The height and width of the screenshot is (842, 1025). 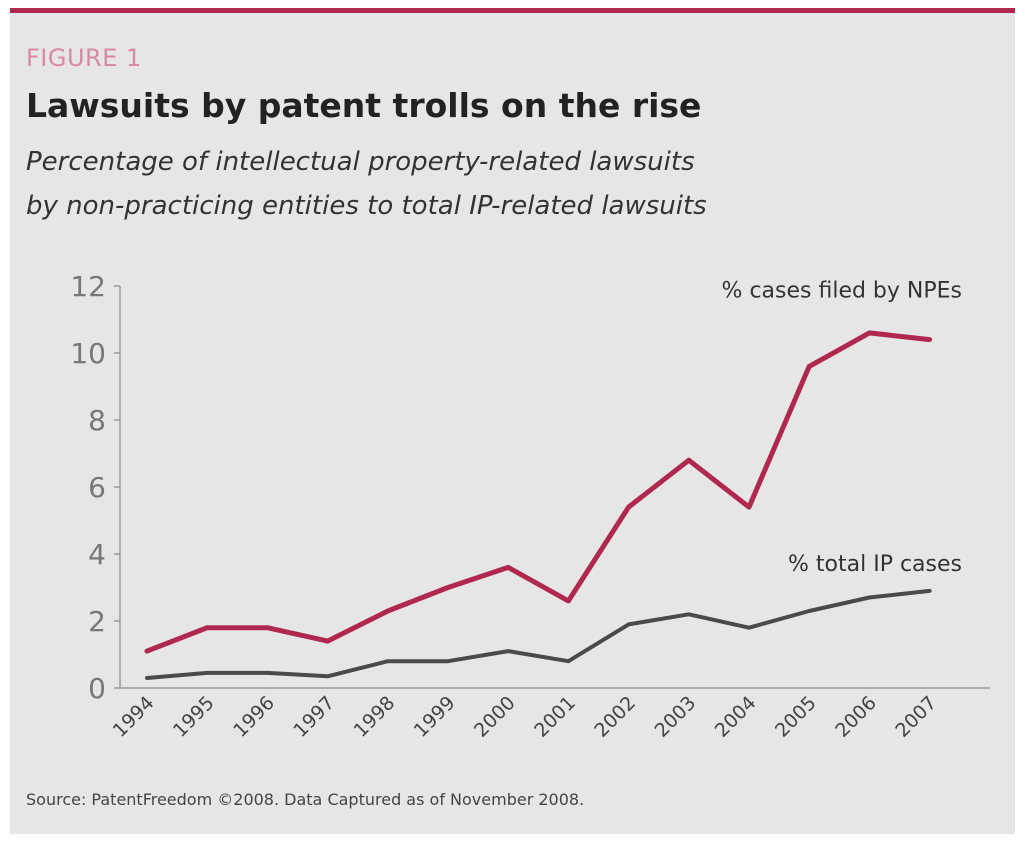 What do you see at coordinates (842, 291) in the screenshot?
I see `npe-series-label: % cases filed by NPEs` at bounding box center [842, 291].